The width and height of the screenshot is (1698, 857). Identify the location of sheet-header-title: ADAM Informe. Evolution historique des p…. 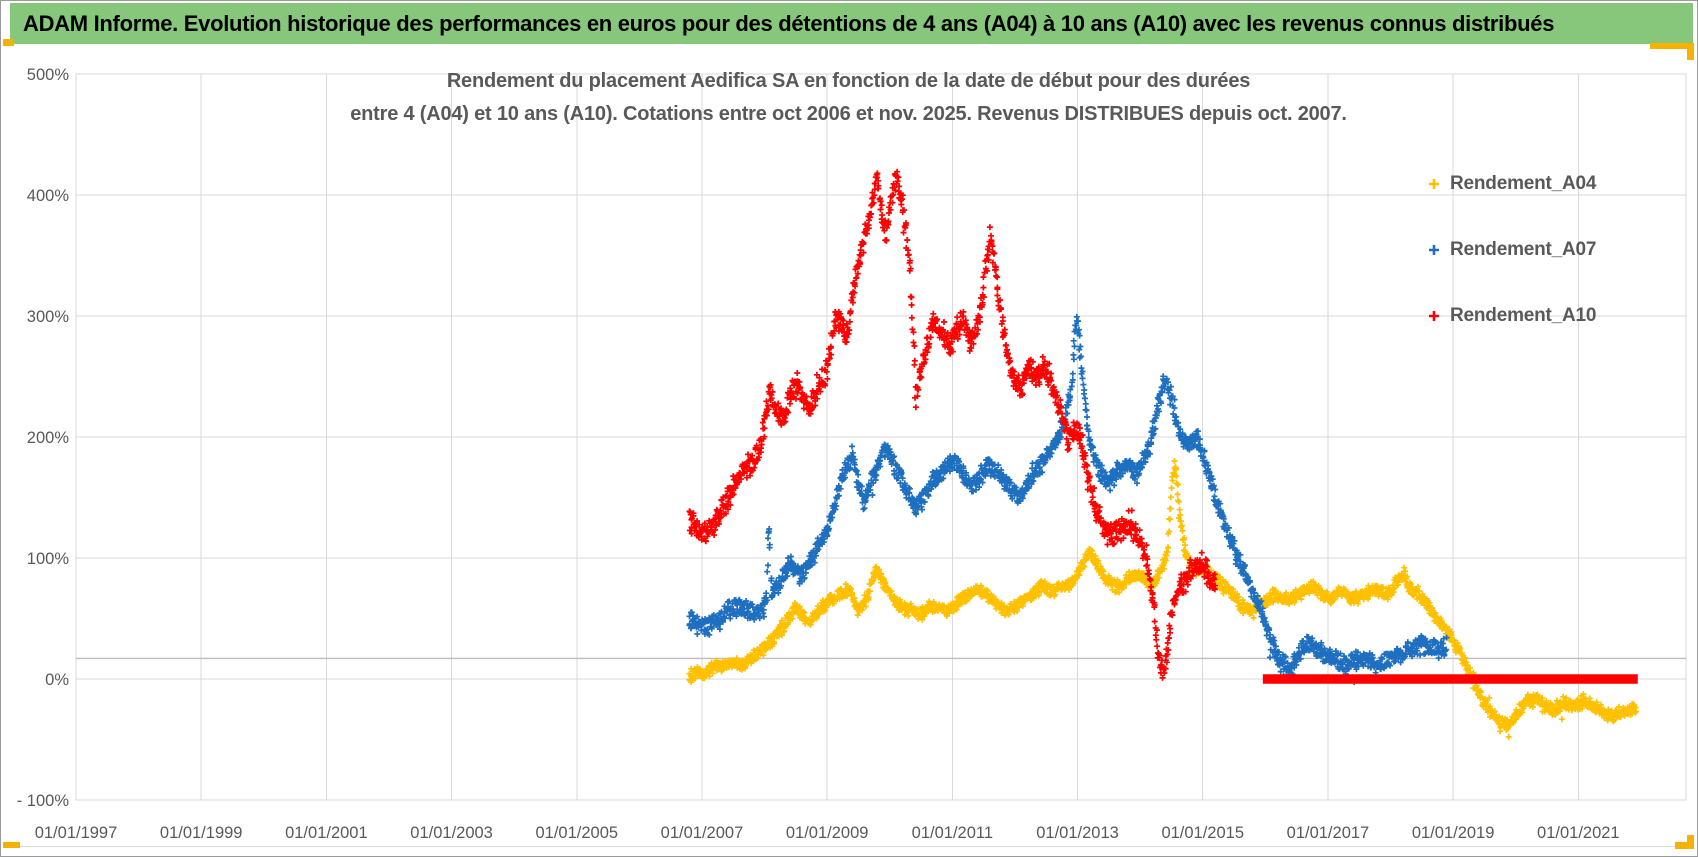
(789, 23).